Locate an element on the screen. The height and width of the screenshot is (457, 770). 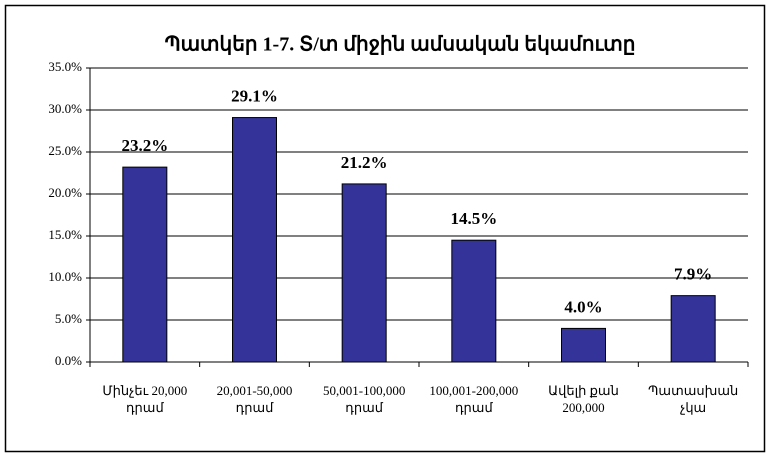
x-tick-label: Պատասխան չկա is located at coordinates (693, 399).